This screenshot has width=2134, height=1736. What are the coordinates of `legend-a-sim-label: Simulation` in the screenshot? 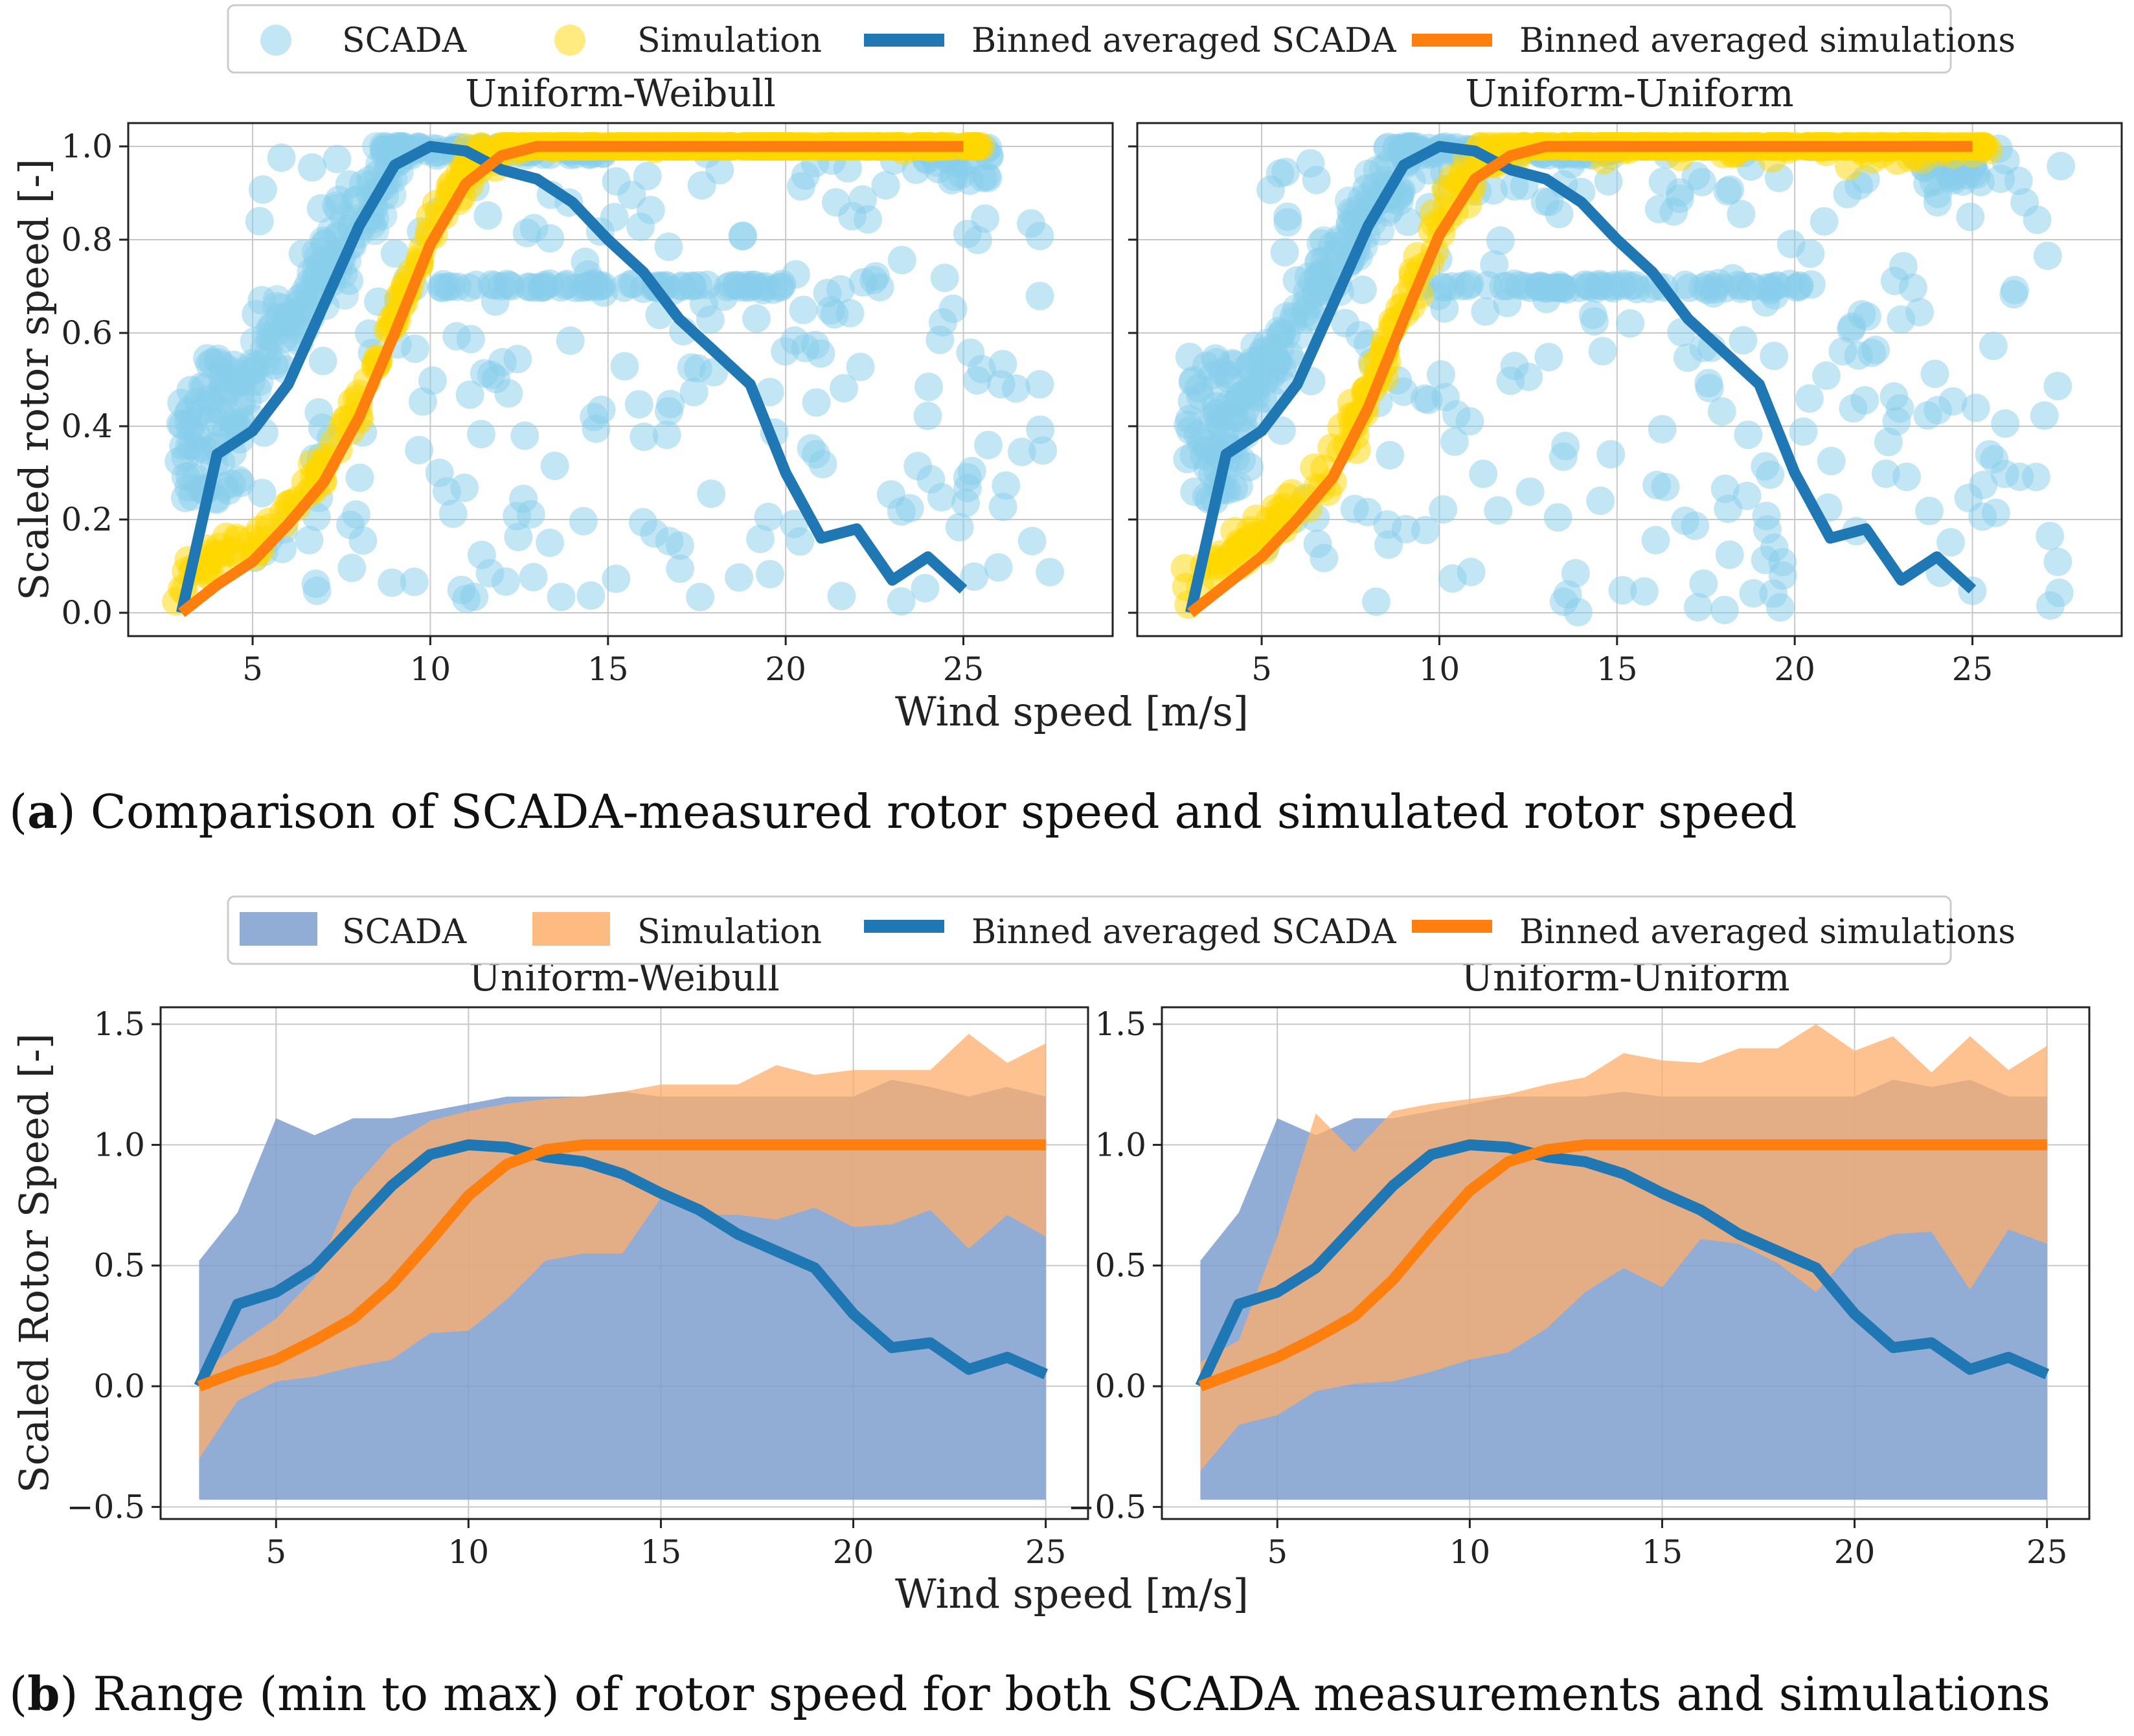 It's located at (729, 41).